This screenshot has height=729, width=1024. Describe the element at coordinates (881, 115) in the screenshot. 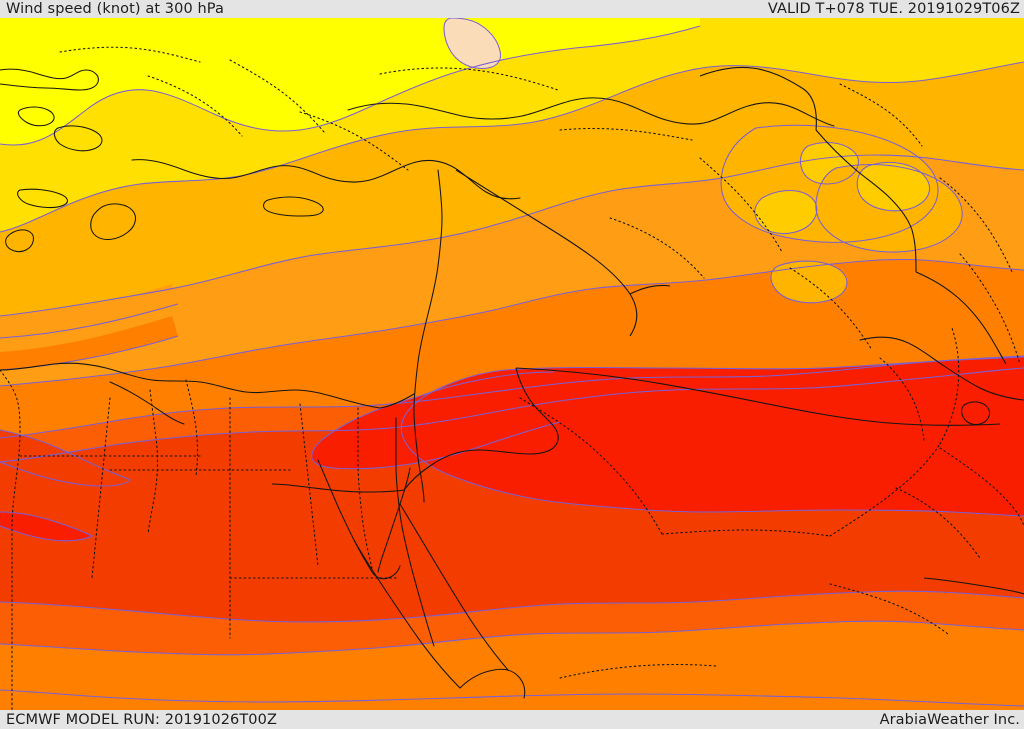

I see `border-dot-caucasus` at that location.